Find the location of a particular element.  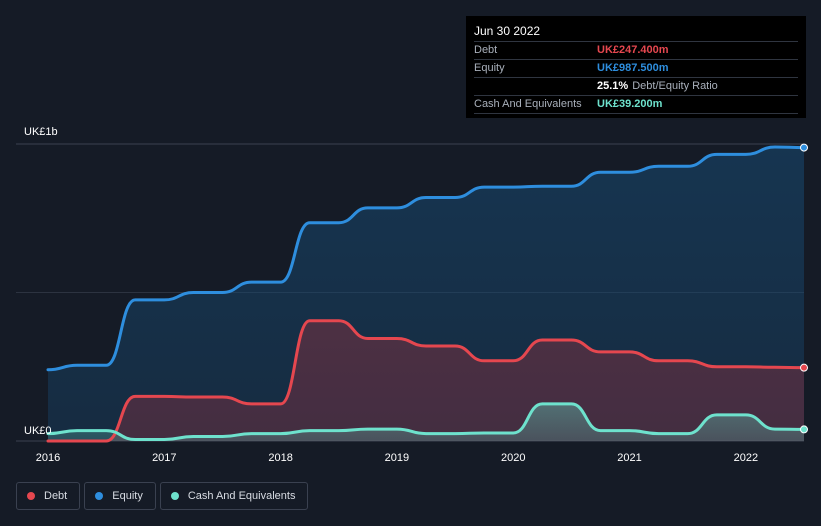

x-tick-label-2021: 2021 is located at coordinates (629, 458).